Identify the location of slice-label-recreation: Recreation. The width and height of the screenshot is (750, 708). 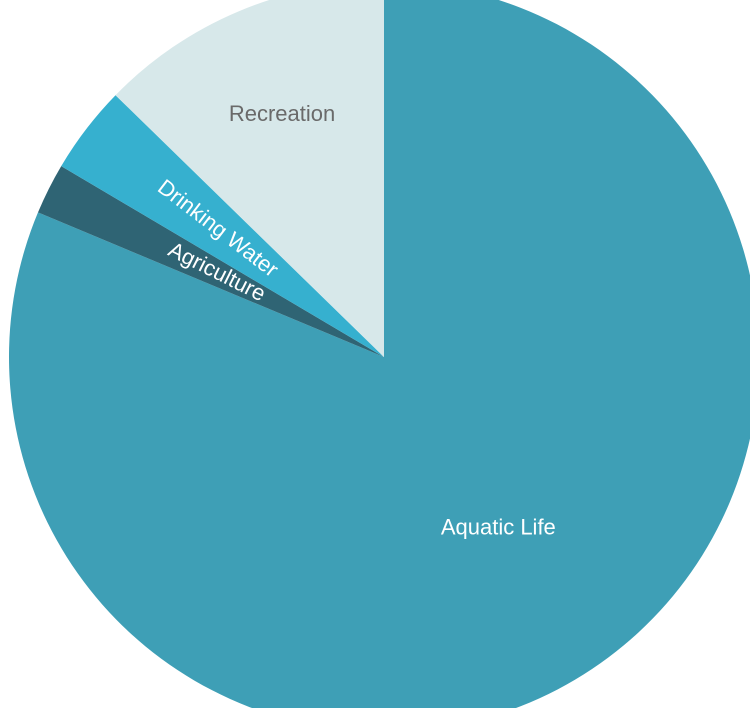
(282, 113).